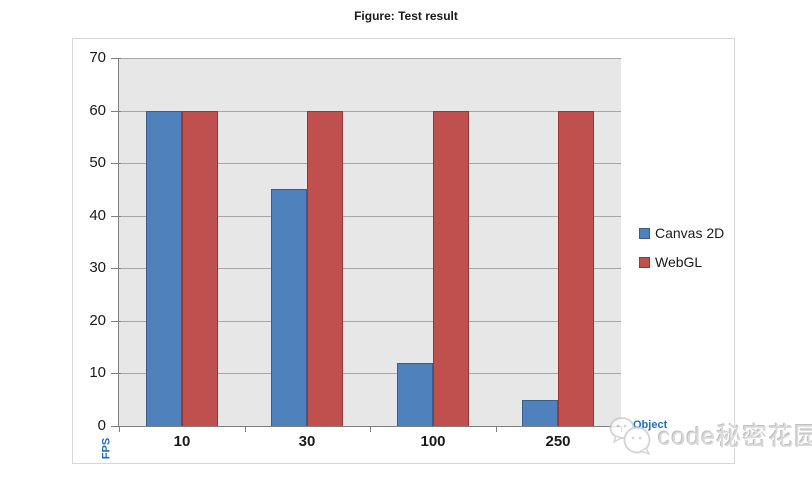  I want to click on y-tick-label: 40, so click(97, 215).